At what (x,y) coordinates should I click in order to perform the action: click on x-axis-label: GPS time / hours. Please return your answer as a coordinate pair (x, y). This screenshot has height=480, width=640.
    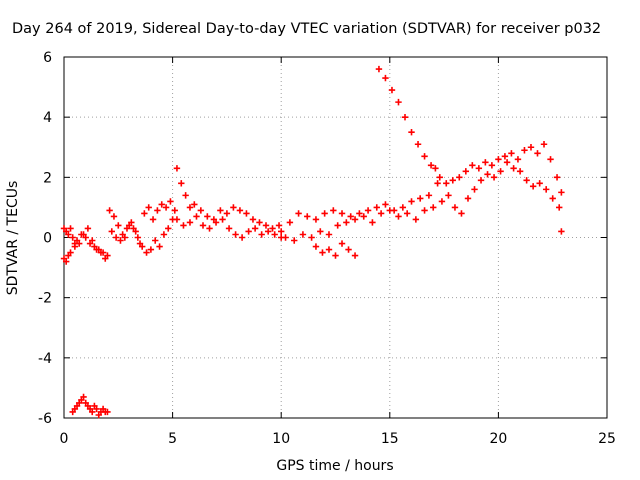
    Looking at the image, I should click on (334, 466).